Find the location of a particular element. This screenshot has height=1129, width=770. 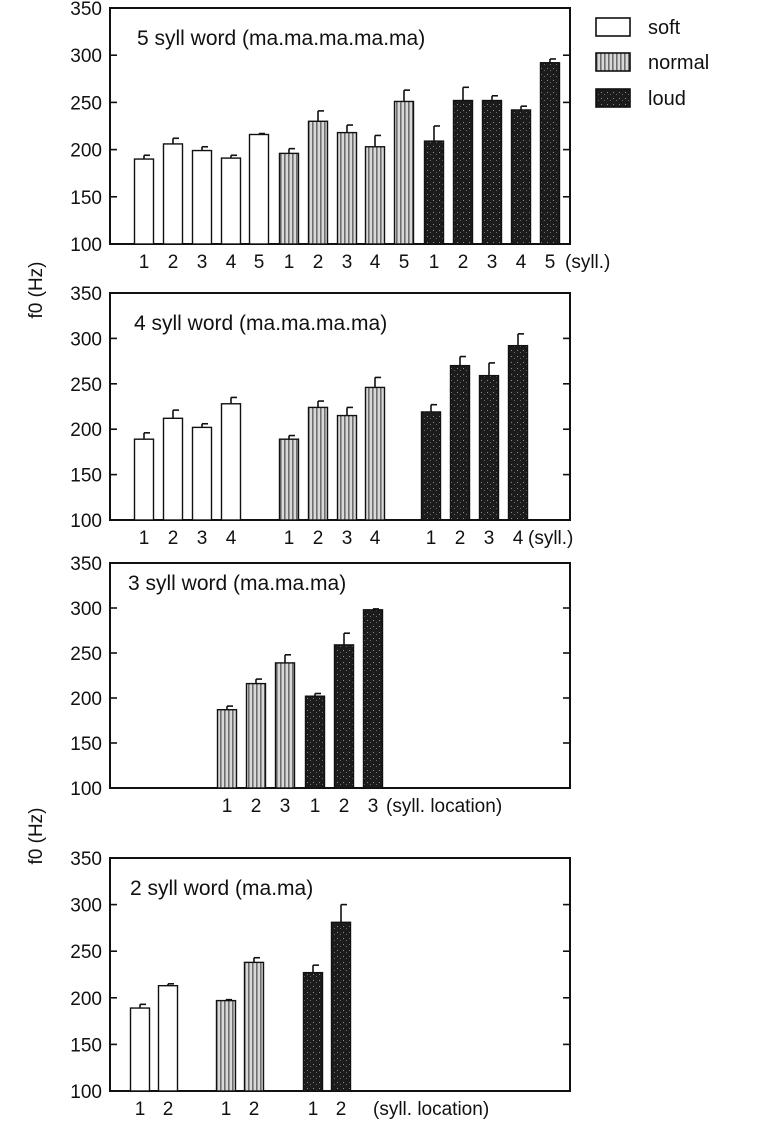

chart-title: 3 syll word (ma.ma.ma) is located at coordinates (237, 583).